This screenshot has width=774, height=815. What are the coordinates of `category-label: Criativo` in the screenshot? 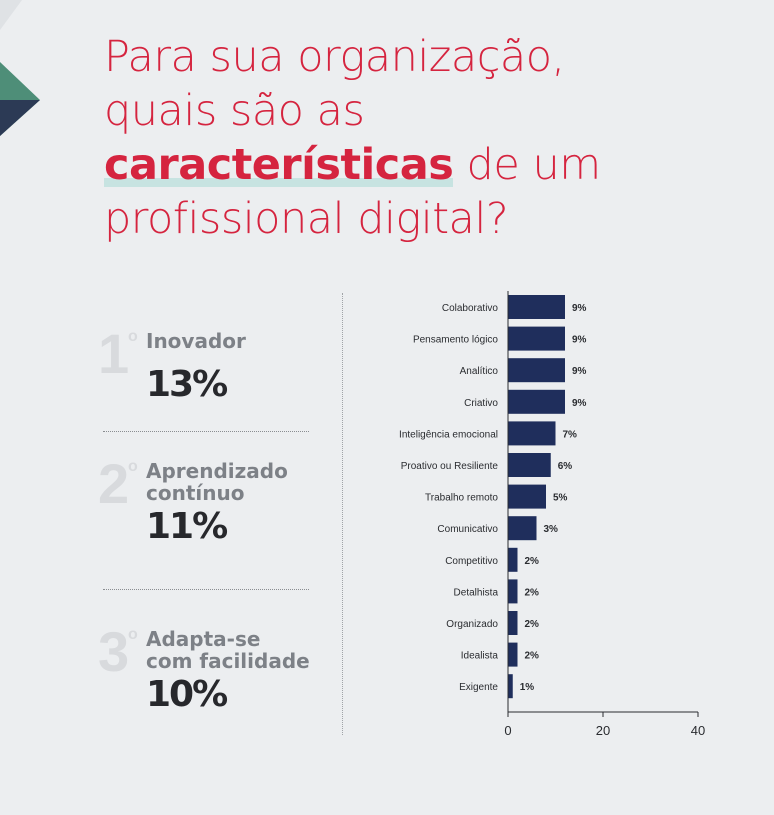 It's located at (481, 403).